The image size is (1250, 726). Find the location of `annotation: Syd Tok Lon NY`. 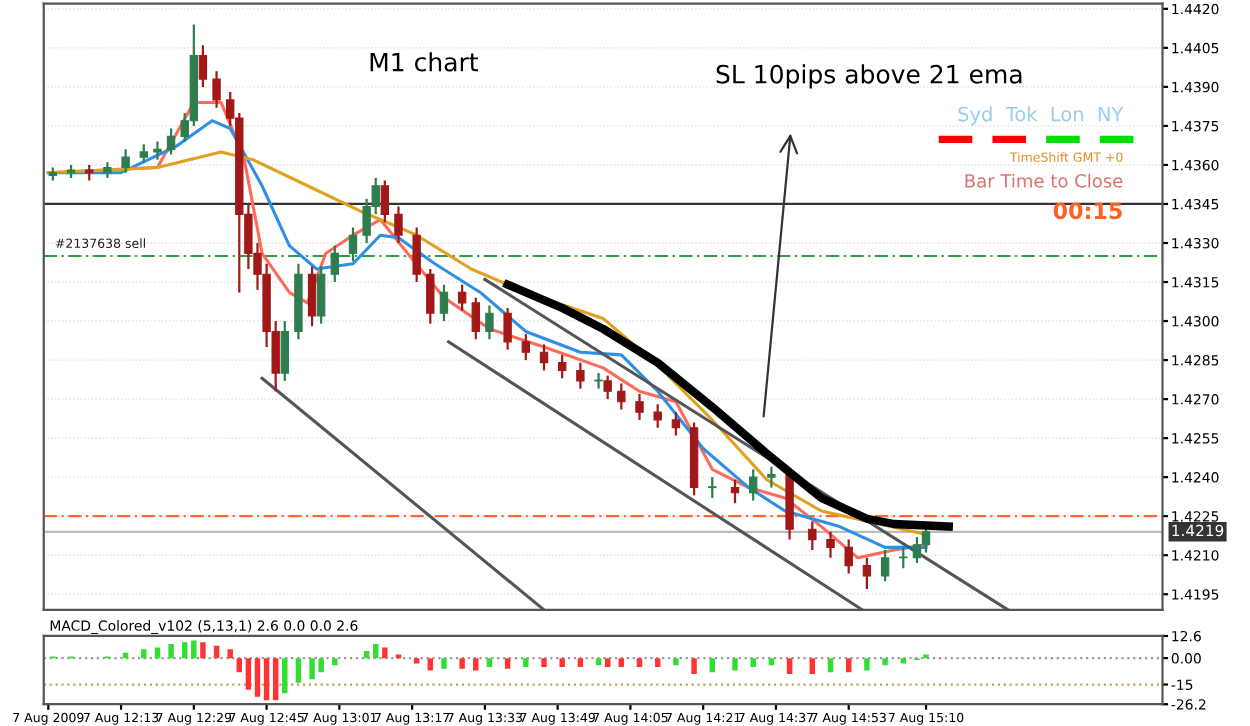

annotation: Syd Tok Lon NY is located at coordinates (1041, 116).